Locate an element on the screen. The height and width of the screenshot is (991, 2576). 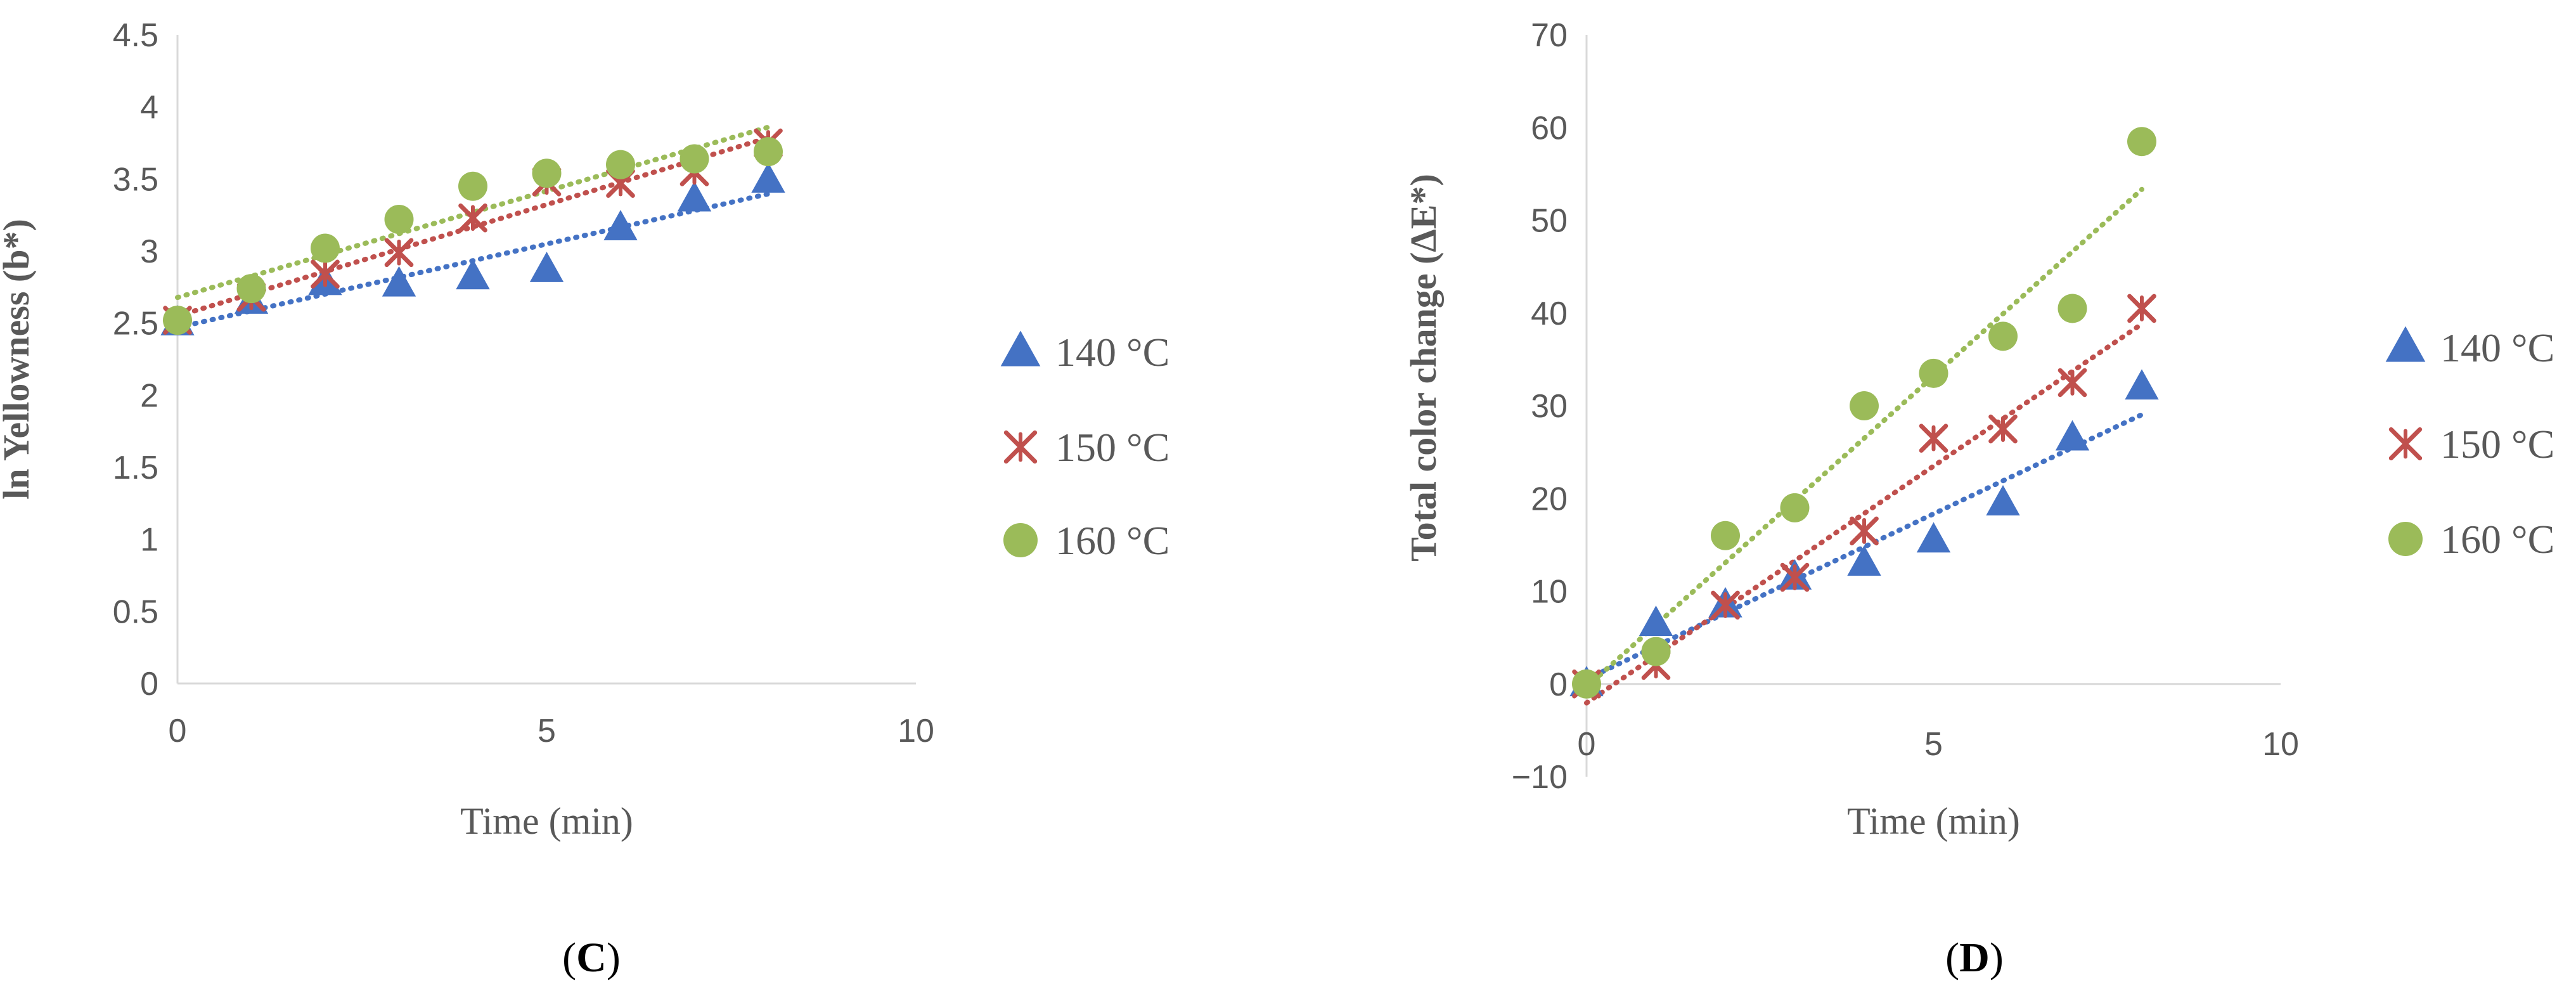
chart-c-ytick-label: 1 is located at coordinates (149, 540).